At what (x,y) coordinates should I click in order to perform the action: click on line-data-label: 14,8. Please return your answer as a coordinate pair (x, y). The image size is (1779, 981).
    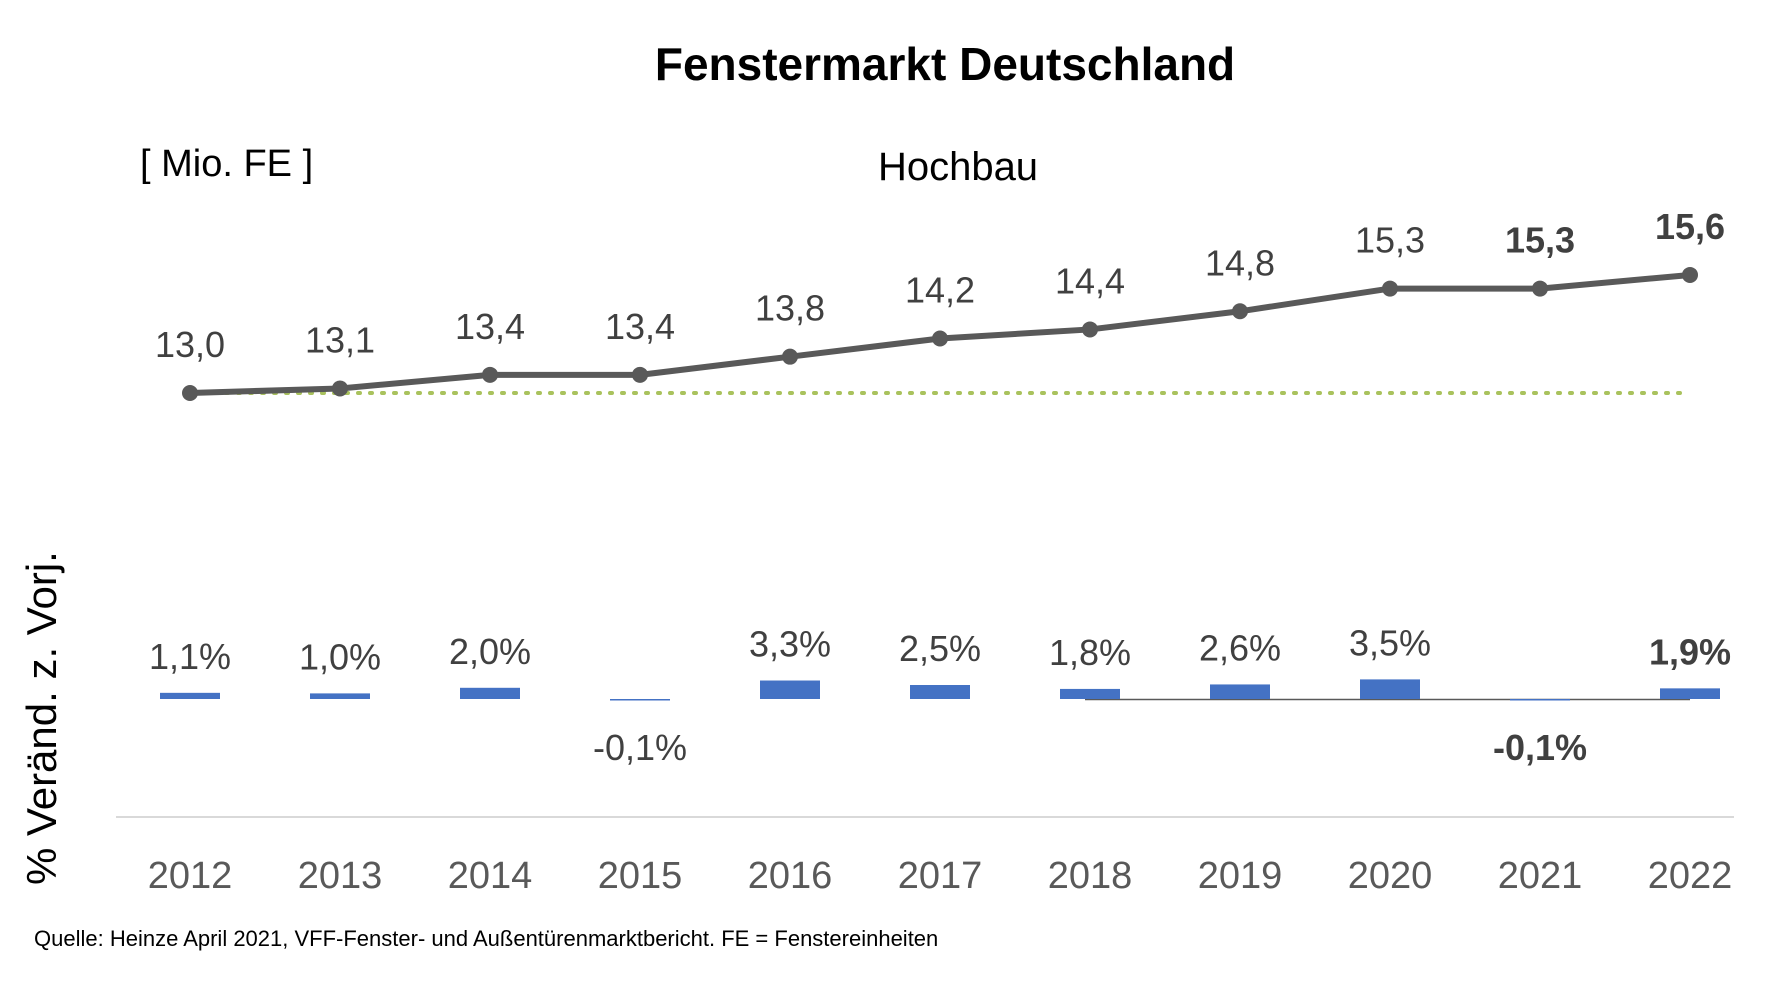
    Looking at the image, I should click on (1240, 262).